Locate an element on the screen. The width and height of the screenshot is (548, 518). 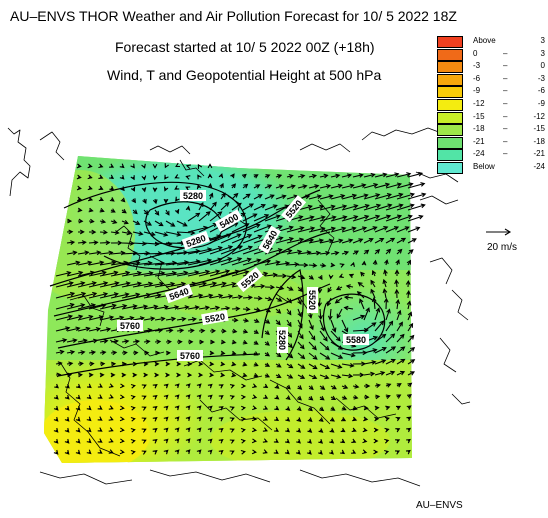
contour-label-bg is located at coordinates (193, 195).